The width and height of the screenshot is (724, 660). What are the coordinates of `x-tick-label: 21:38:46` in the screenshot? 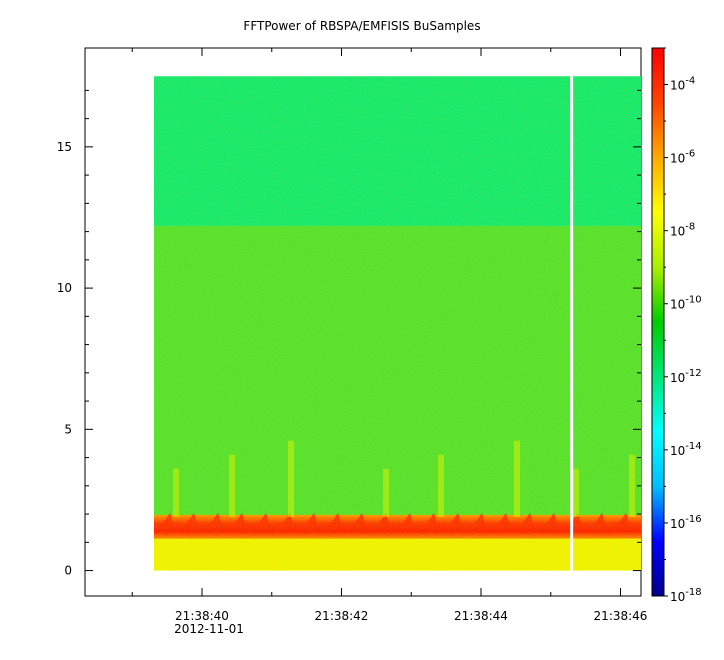 It's located at (621, 616).